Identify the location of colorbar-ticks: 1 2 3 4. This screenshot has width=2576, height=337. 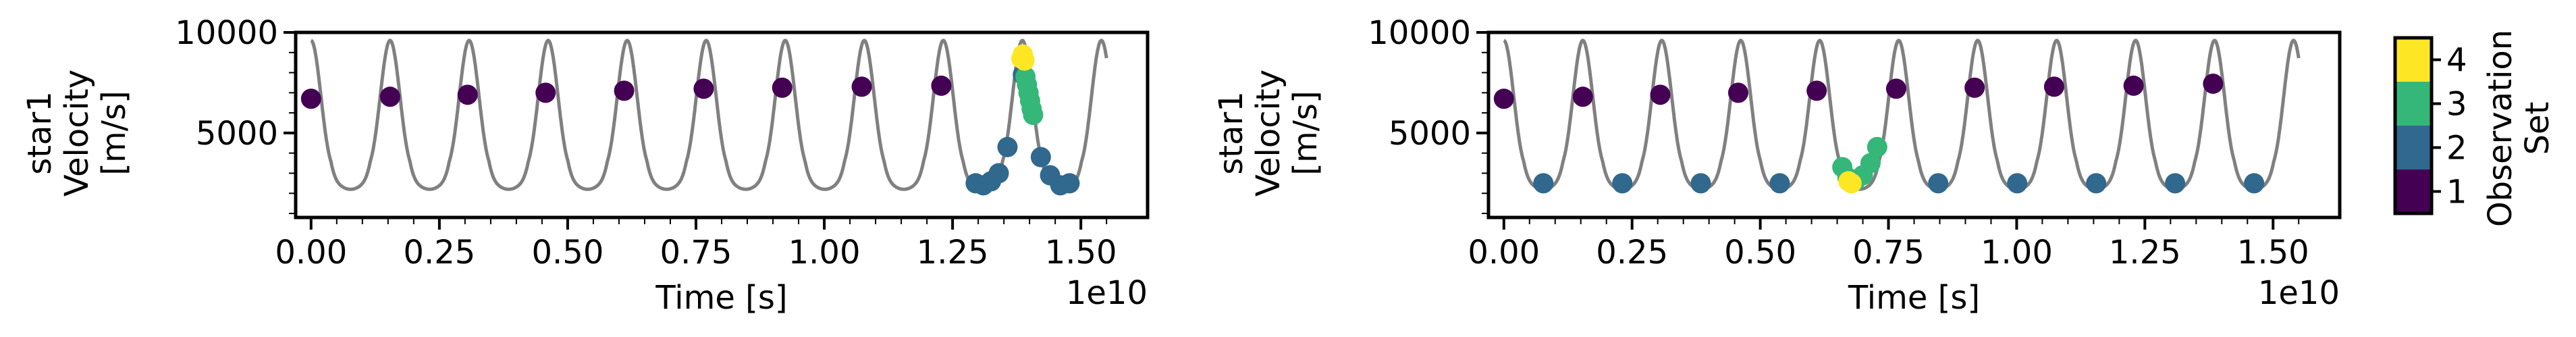
(2449, 126).